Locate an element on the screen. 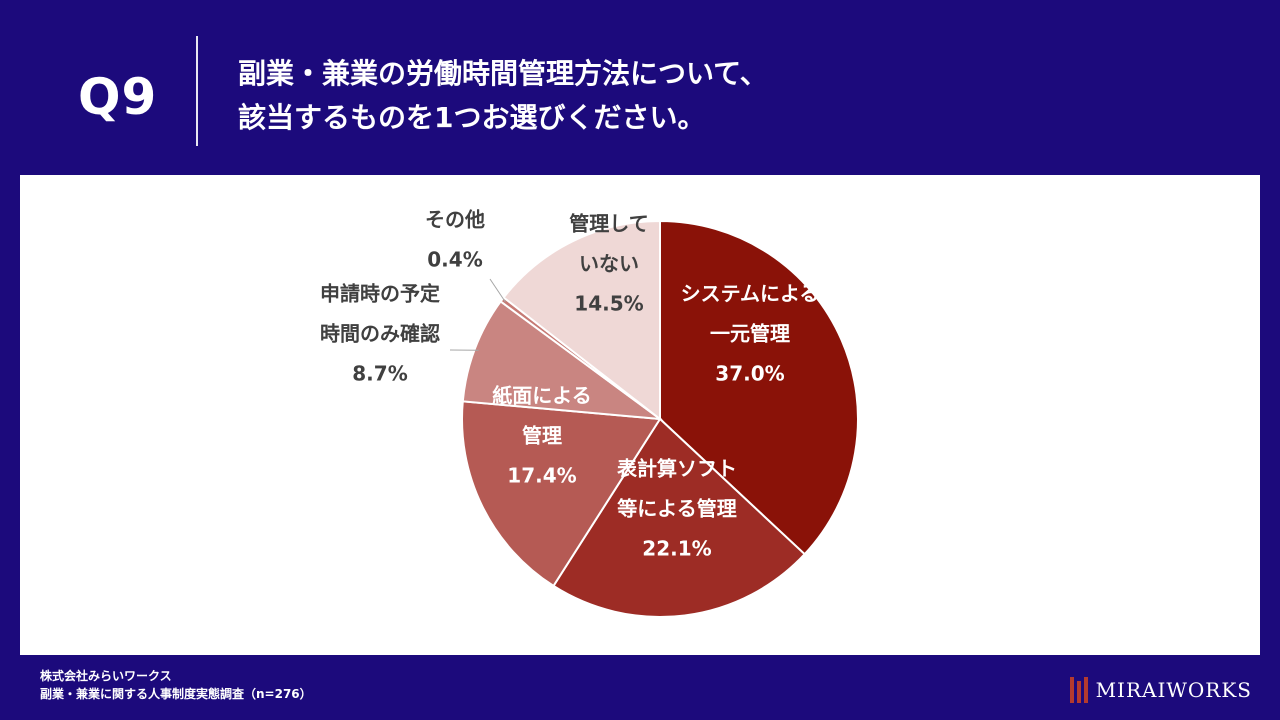 The height and width of the screenshot is (720, 1280). question-line-1: 副業・兼業の労働時間管理方法について、 is located at coordinates (503, 73).